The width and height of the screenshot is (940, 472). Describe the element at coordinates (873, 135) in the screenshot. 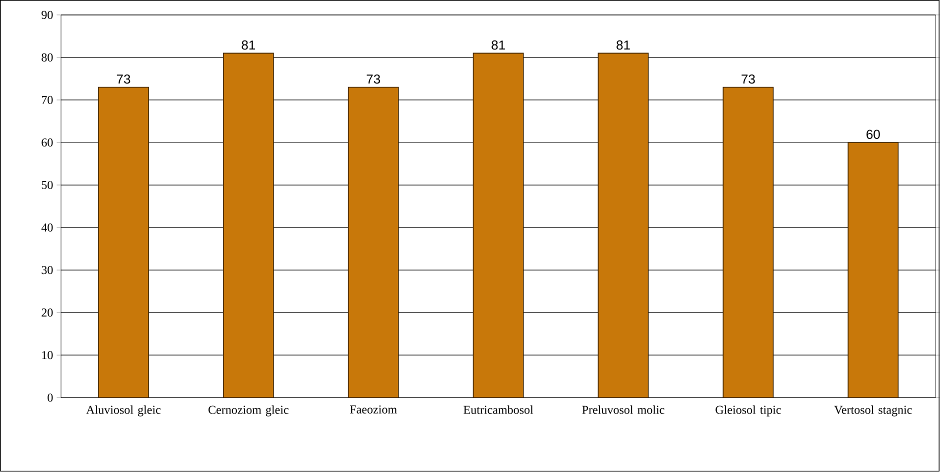

I see `data-label: 60` at that location.